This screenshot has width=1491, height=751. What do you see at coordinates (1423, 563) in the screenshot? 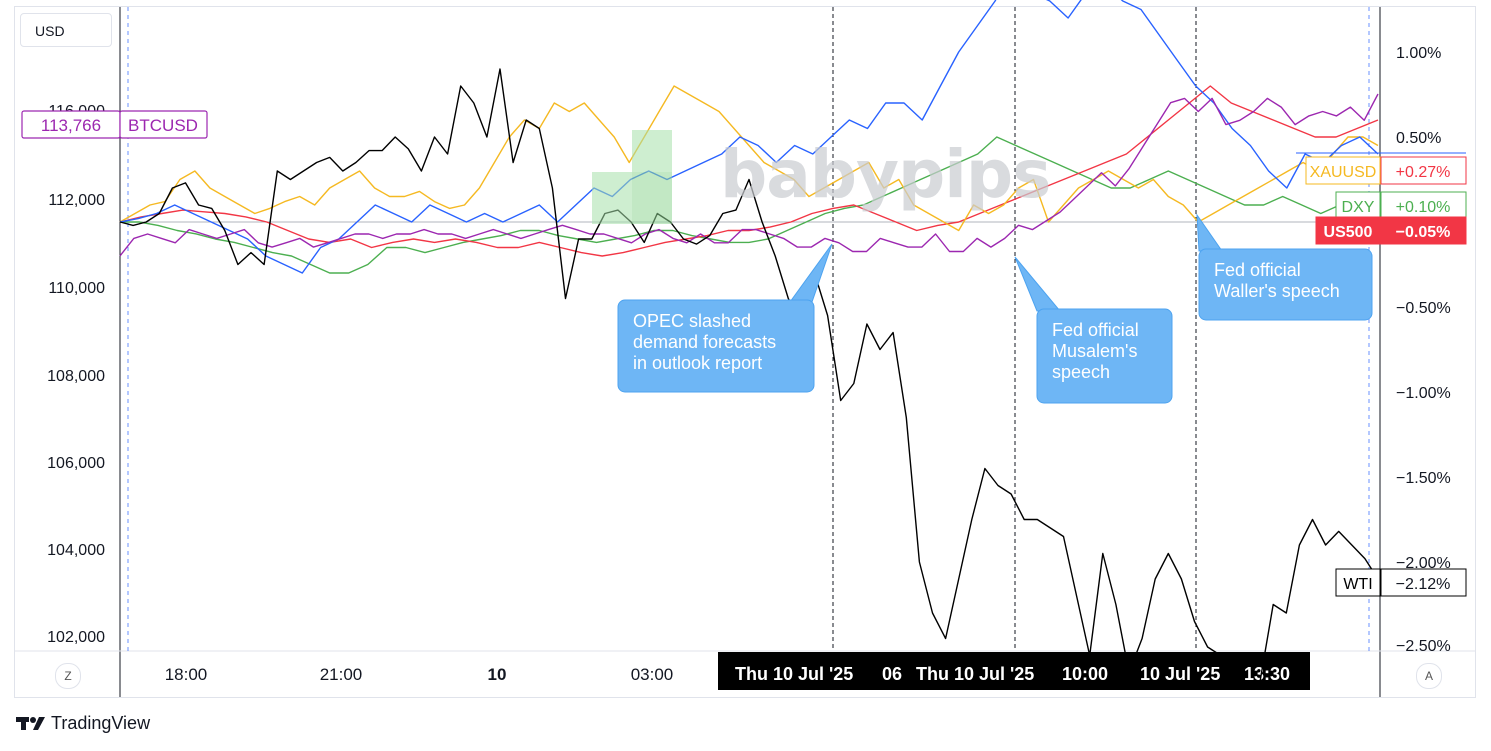
I see `right-axis-tick: −2.00%` at bounding box center [1423, 563].